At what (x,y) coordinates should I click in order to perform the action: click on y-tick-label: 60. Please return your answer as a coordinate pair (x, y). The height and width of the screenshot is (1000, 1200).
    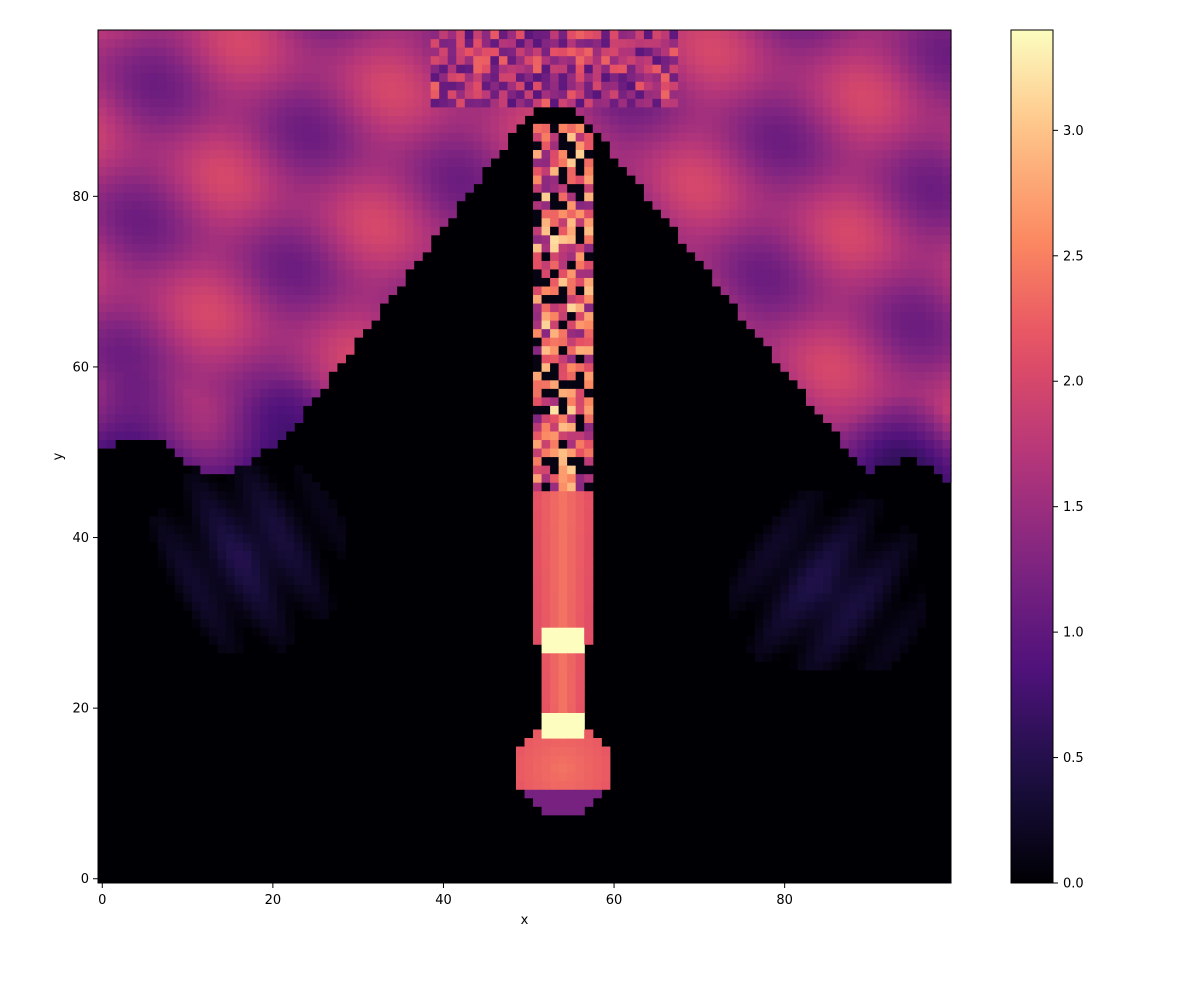
    Looking at the image, I should click on (80, 367).